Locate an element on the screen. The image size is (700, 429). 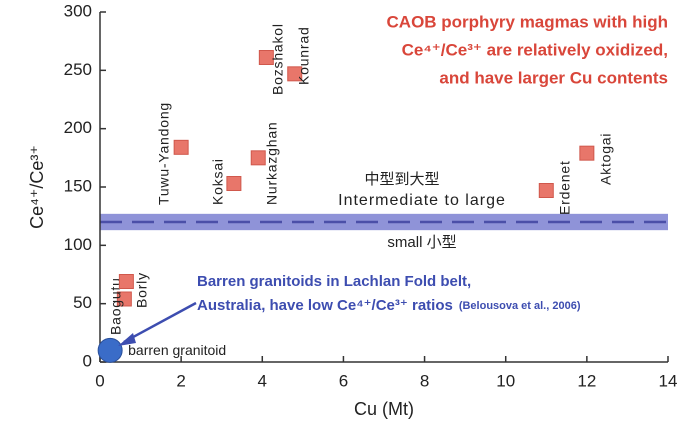
annotation: and have larger Cu contents is located at coordinates (553, 77).